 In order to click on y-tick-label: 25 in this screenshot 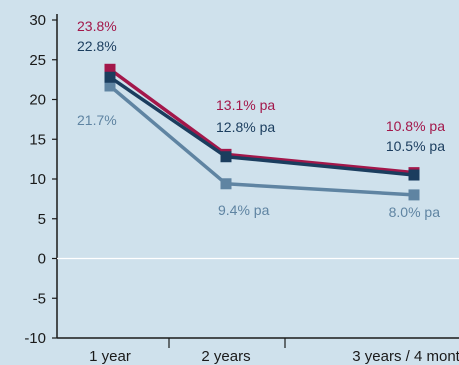, I will do `click(37, 60)`.